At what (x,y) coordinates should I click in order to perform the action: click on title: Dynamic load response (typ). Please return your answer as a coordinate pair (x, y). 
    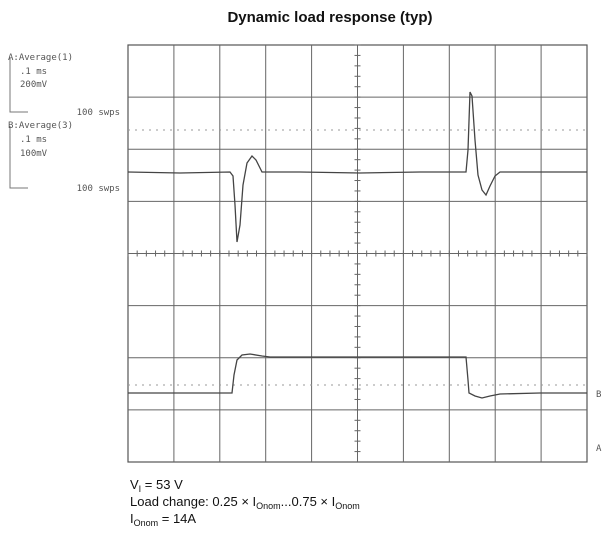
    Looking at the image, I should click on (329, 17).